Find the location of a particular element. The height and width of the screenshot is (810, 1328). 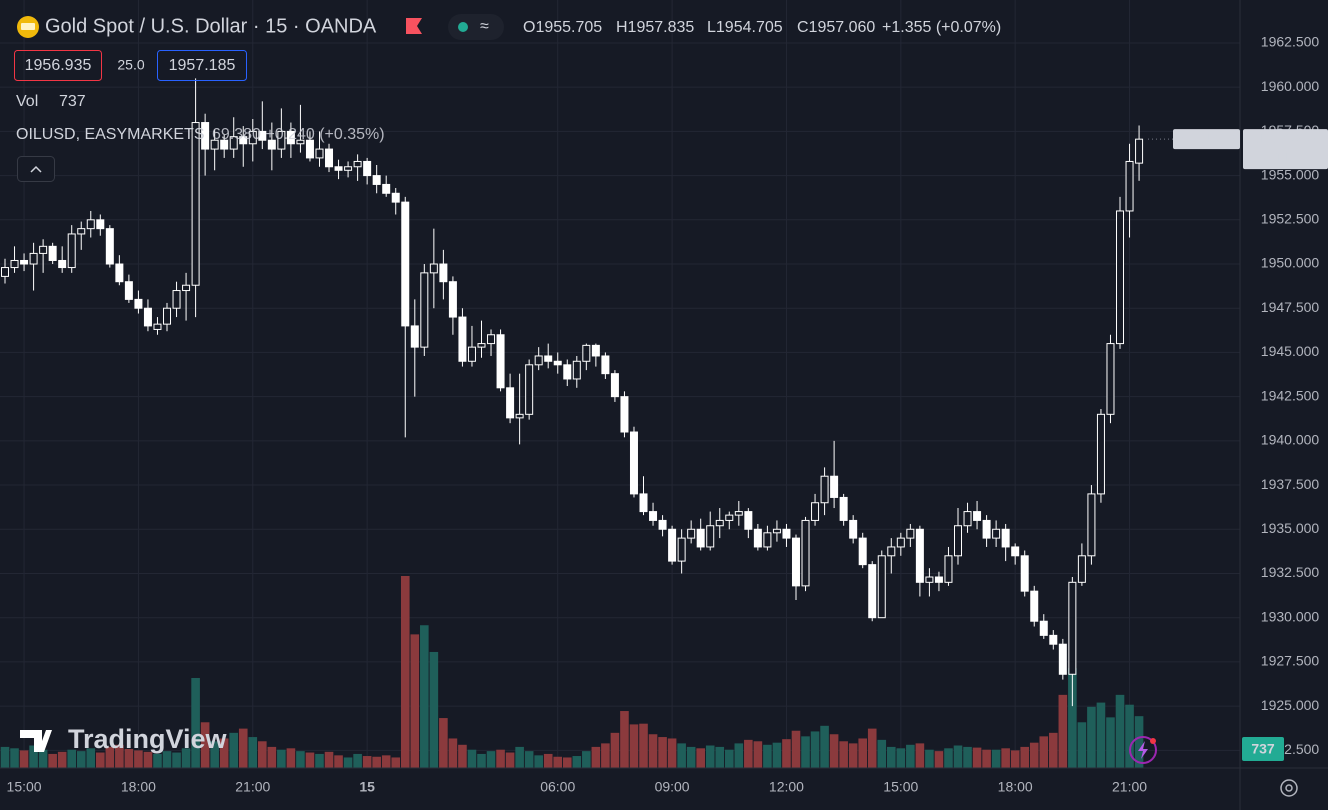

alert-dot is located at coordinates (1153, 741).